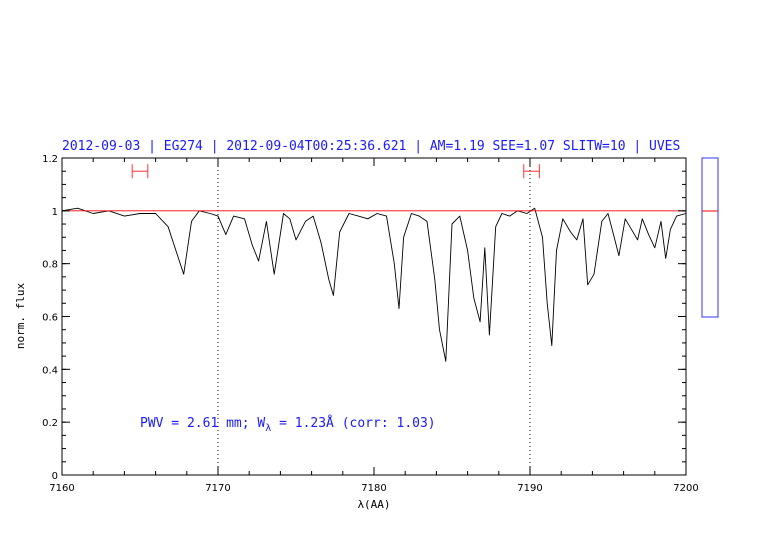  What do you see at coordinates (529, 488) in the screenshot?
I see `x-tick-label: 7190` at bounding box center [529, 488].